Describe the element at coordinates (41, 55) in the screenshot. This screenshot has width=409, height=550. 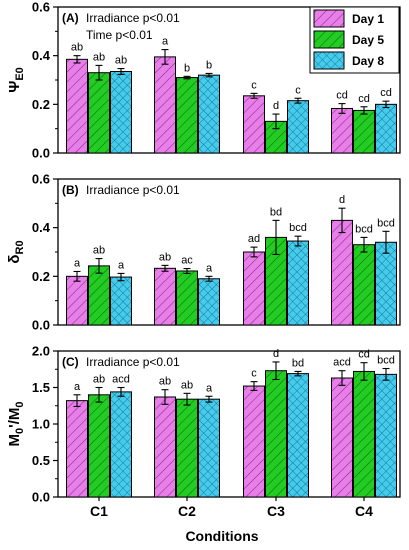
I see `y-tick-label: 0.4` at that location.